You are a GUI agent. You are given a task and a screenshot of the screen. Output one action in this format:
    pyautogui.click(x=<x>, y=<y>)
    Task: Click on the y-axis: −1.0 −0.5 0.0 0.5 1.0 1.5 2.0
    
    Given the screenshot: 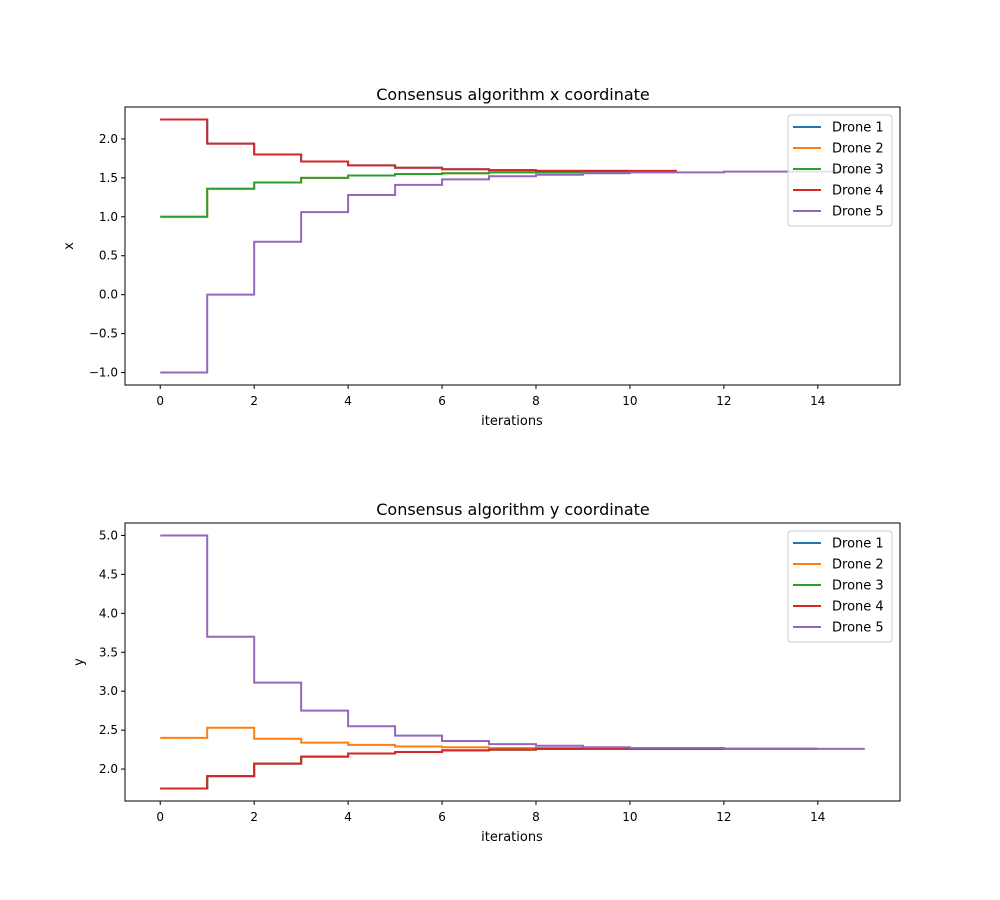 What is the action you would take?
    pyautogui.click(x=107, y=256)
    